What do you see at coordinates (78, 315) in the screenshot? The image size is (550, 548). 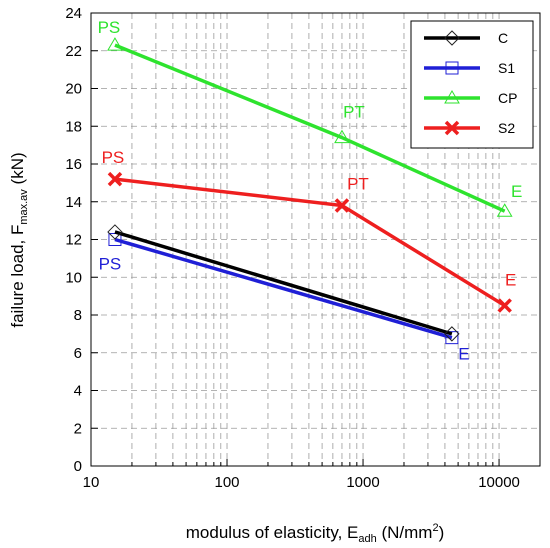 I see `y-tick-label: 8` at bounding box center [78, 315].